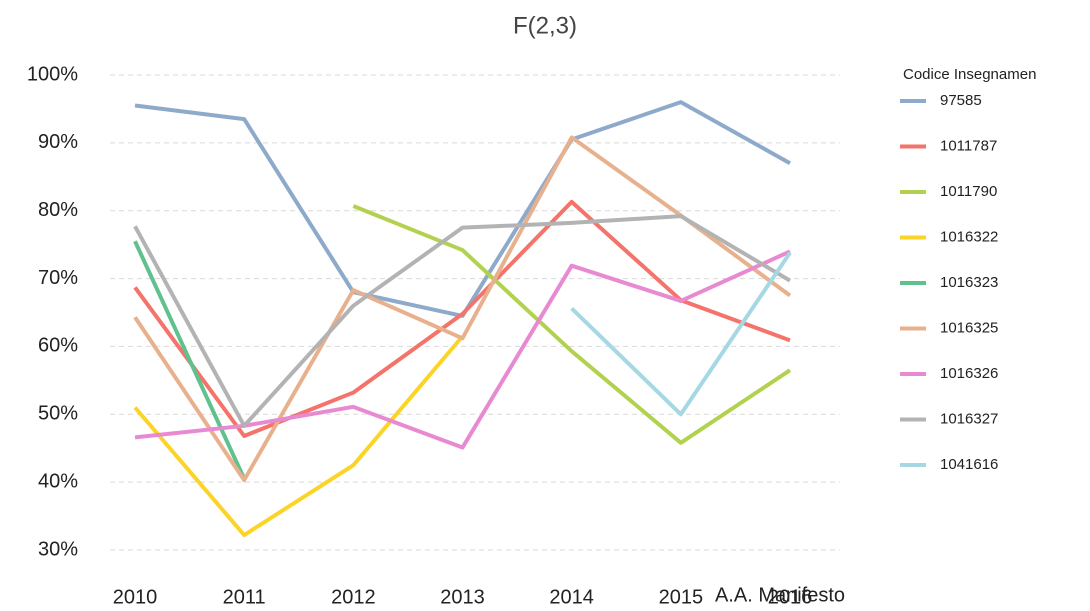 This screenshot has width=1090, height=611. I want to click on y-tick-label: 70%, so click(58, 278).